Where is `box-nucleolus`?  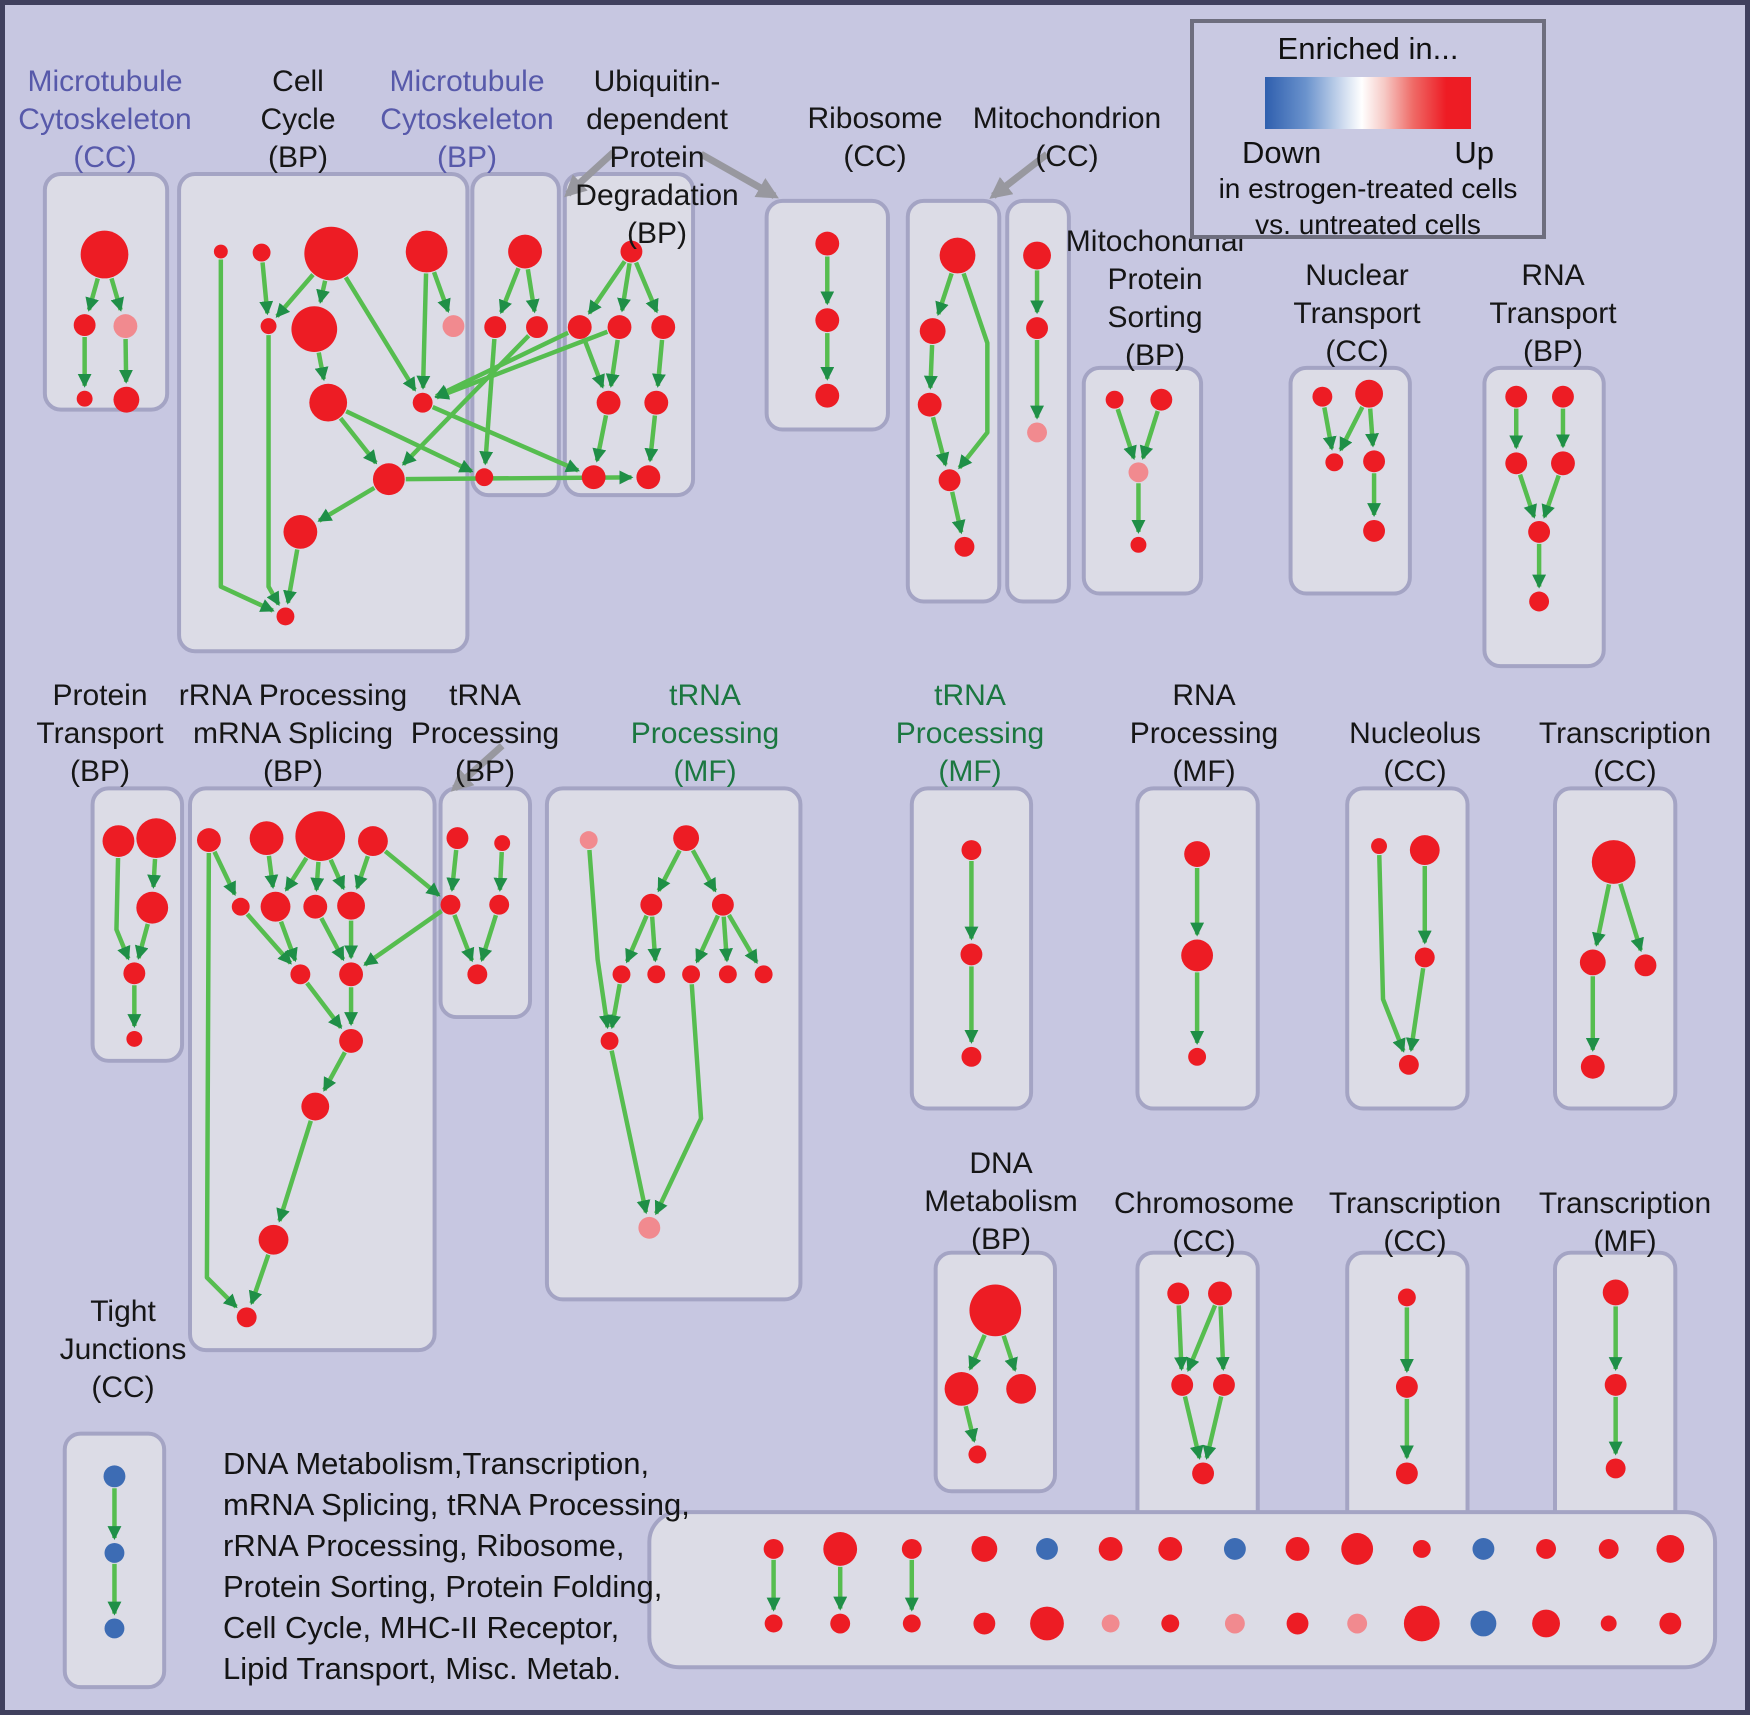
box-nucleolus is located at coordinates (1407, 948).